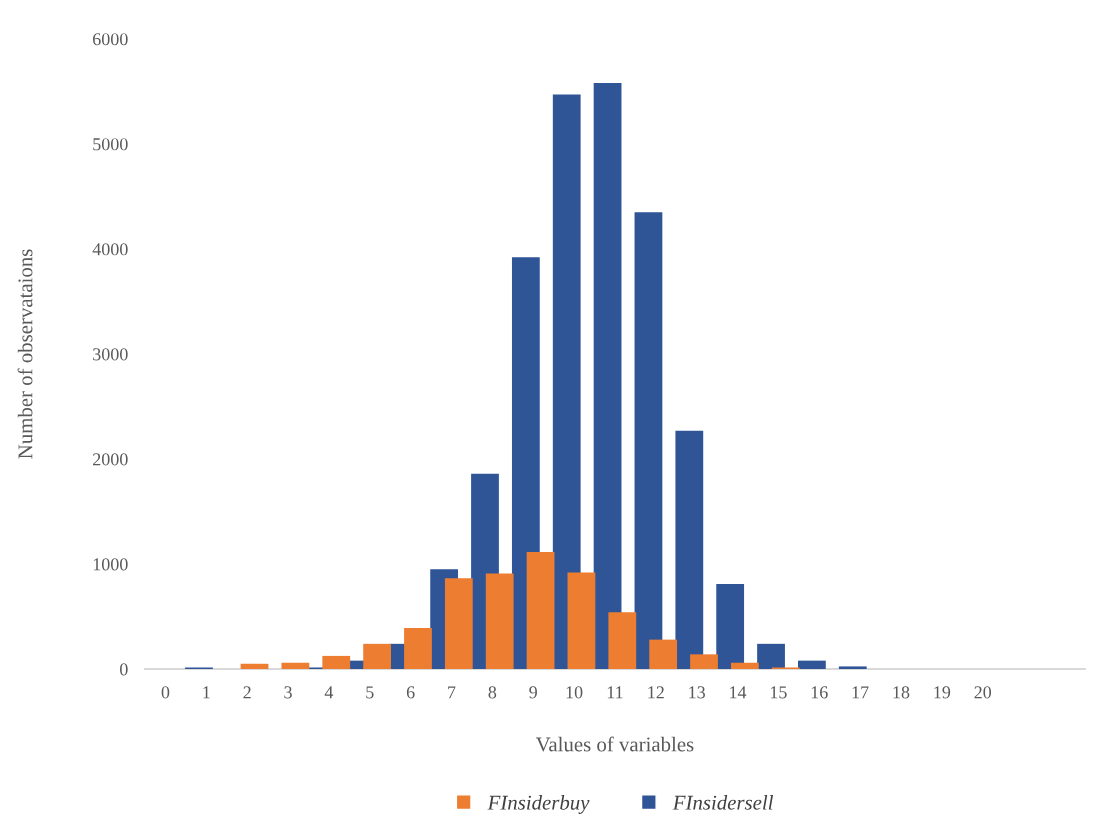  I want to click on y-tick-label: 0, so click(124, 669).